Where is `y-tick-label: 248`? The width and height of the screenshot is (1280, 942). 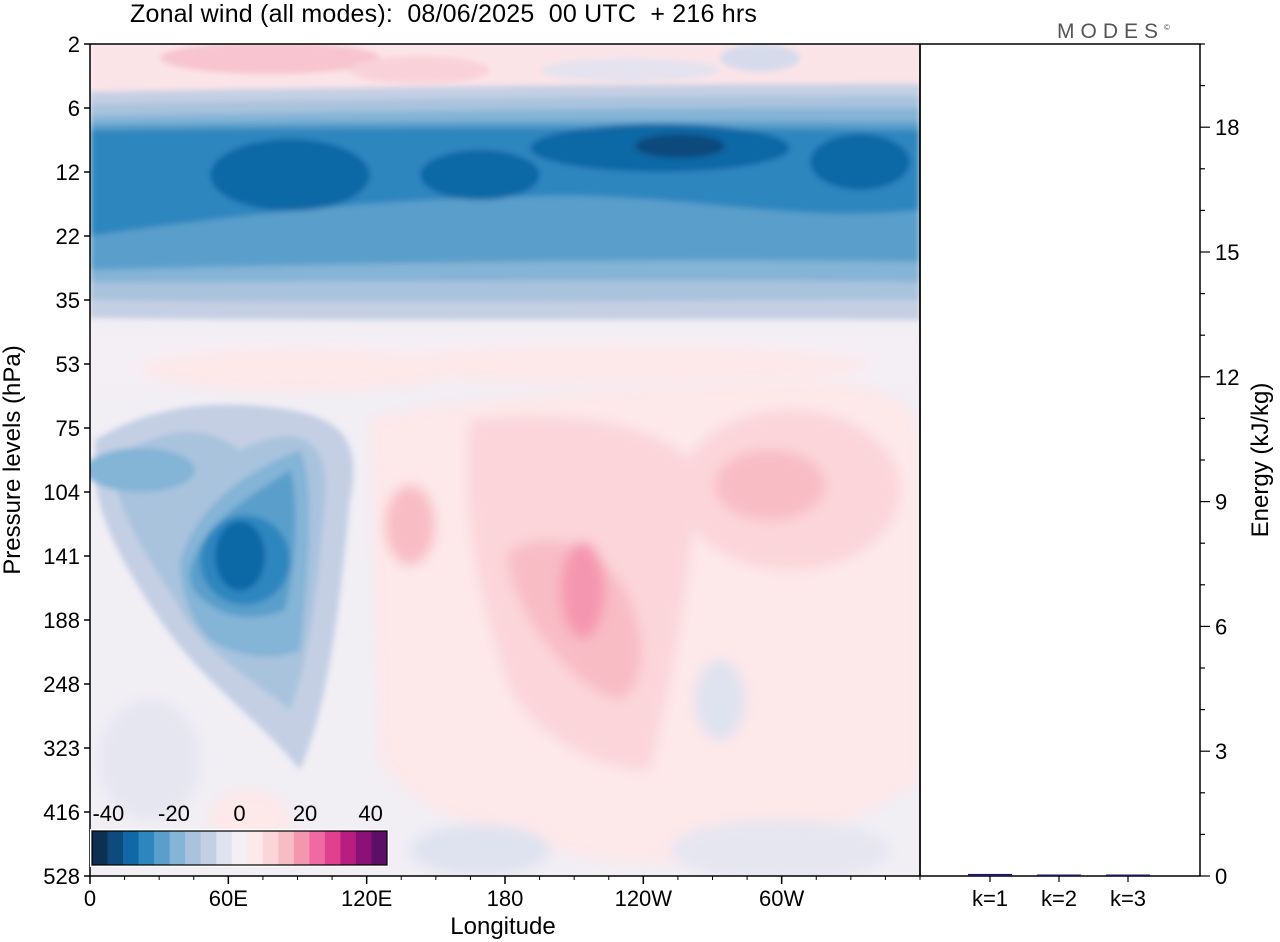 y-tick-label: 248 is located at coordinates (61, 684).